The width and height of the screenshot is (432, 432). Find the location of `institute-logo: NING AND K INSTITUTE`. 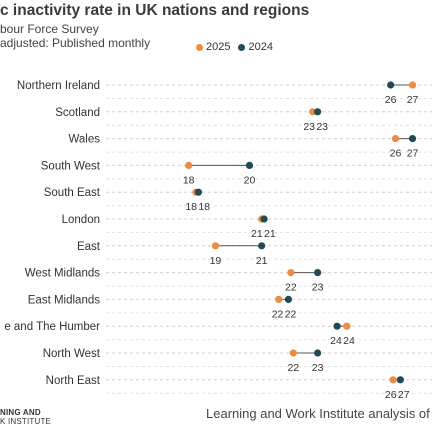

institute-logo: NING AND K INSTITUTE is located at coordinates (25, 417).